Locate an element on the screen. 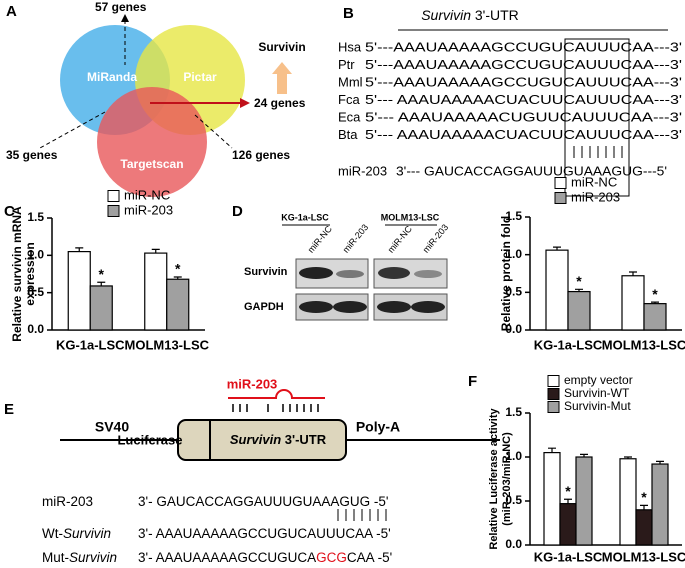 Image resolution: width=685 pixels, height=568 pixels. row-label: Wt- is located at coordinates (52, 533).